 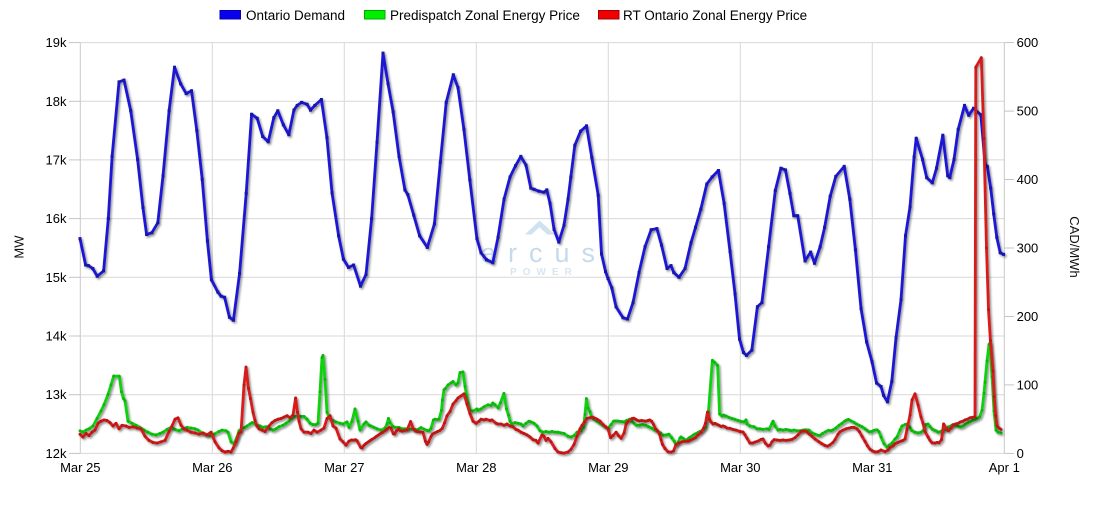 What do you see at coordinates (56, 453) in the screenshot?
I see `svg-text: 12k` at bounding box center [56, 453].